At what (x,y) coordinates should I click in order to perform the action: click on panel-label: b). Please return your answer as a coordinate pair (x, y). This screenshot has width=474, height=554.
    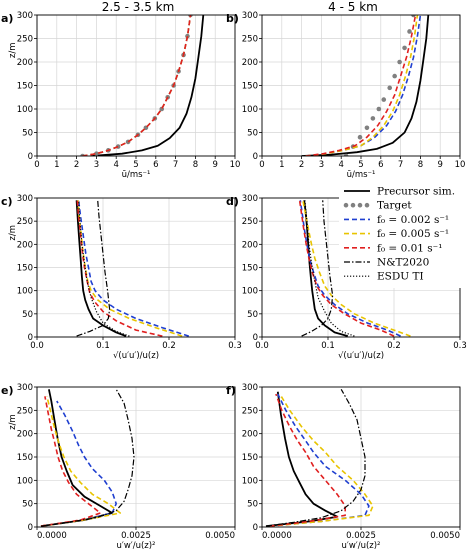
    Looking at the image, I should click on (232, 18).